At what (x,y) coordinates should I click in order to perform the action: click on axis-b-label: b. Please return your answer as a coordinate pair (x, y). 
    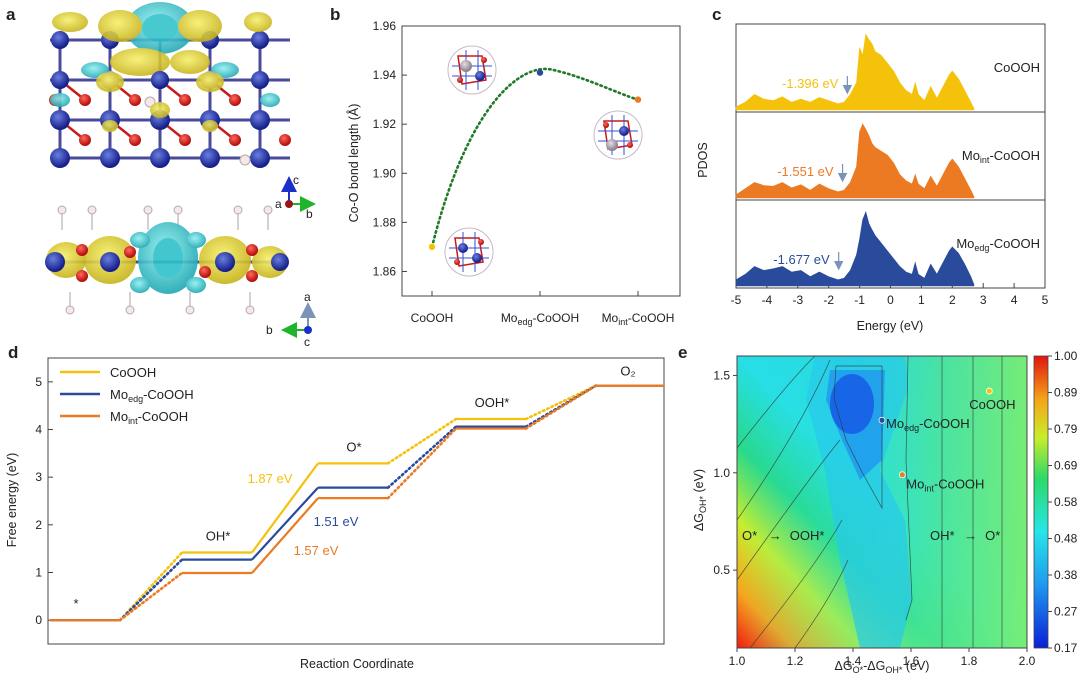
    Looking at the image, I should click on (309, 214).